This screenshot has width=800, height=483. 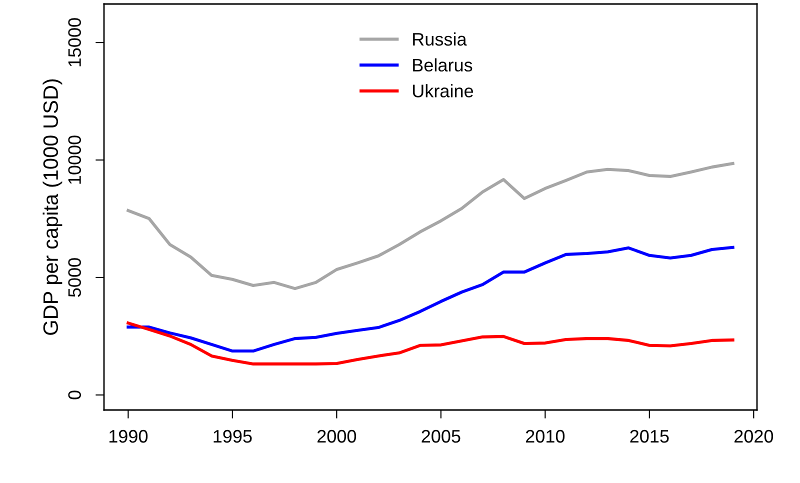 I want to click on y-tick-label: 10000, so click(x=74, y=160).